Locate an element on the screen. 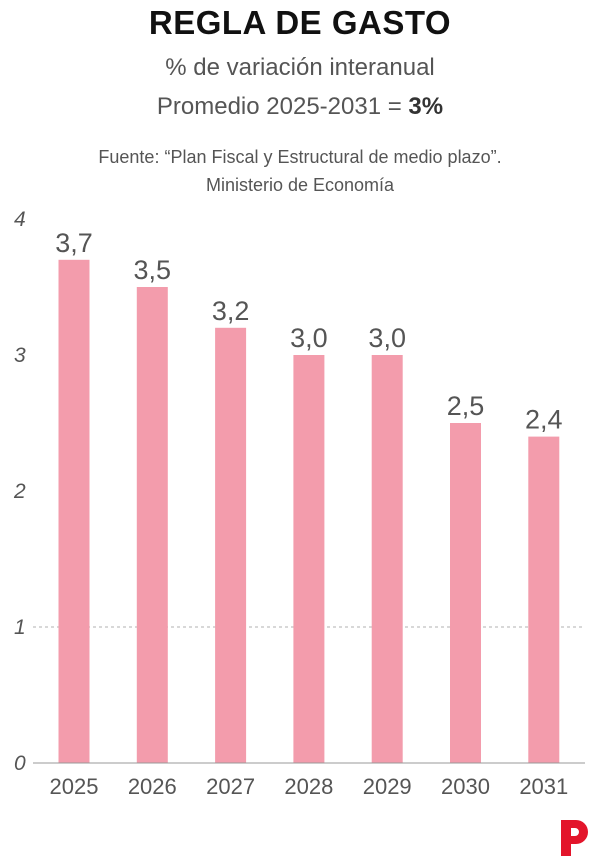  chart-subtitle: % de variación interanual is located at coordinates (300, 67).